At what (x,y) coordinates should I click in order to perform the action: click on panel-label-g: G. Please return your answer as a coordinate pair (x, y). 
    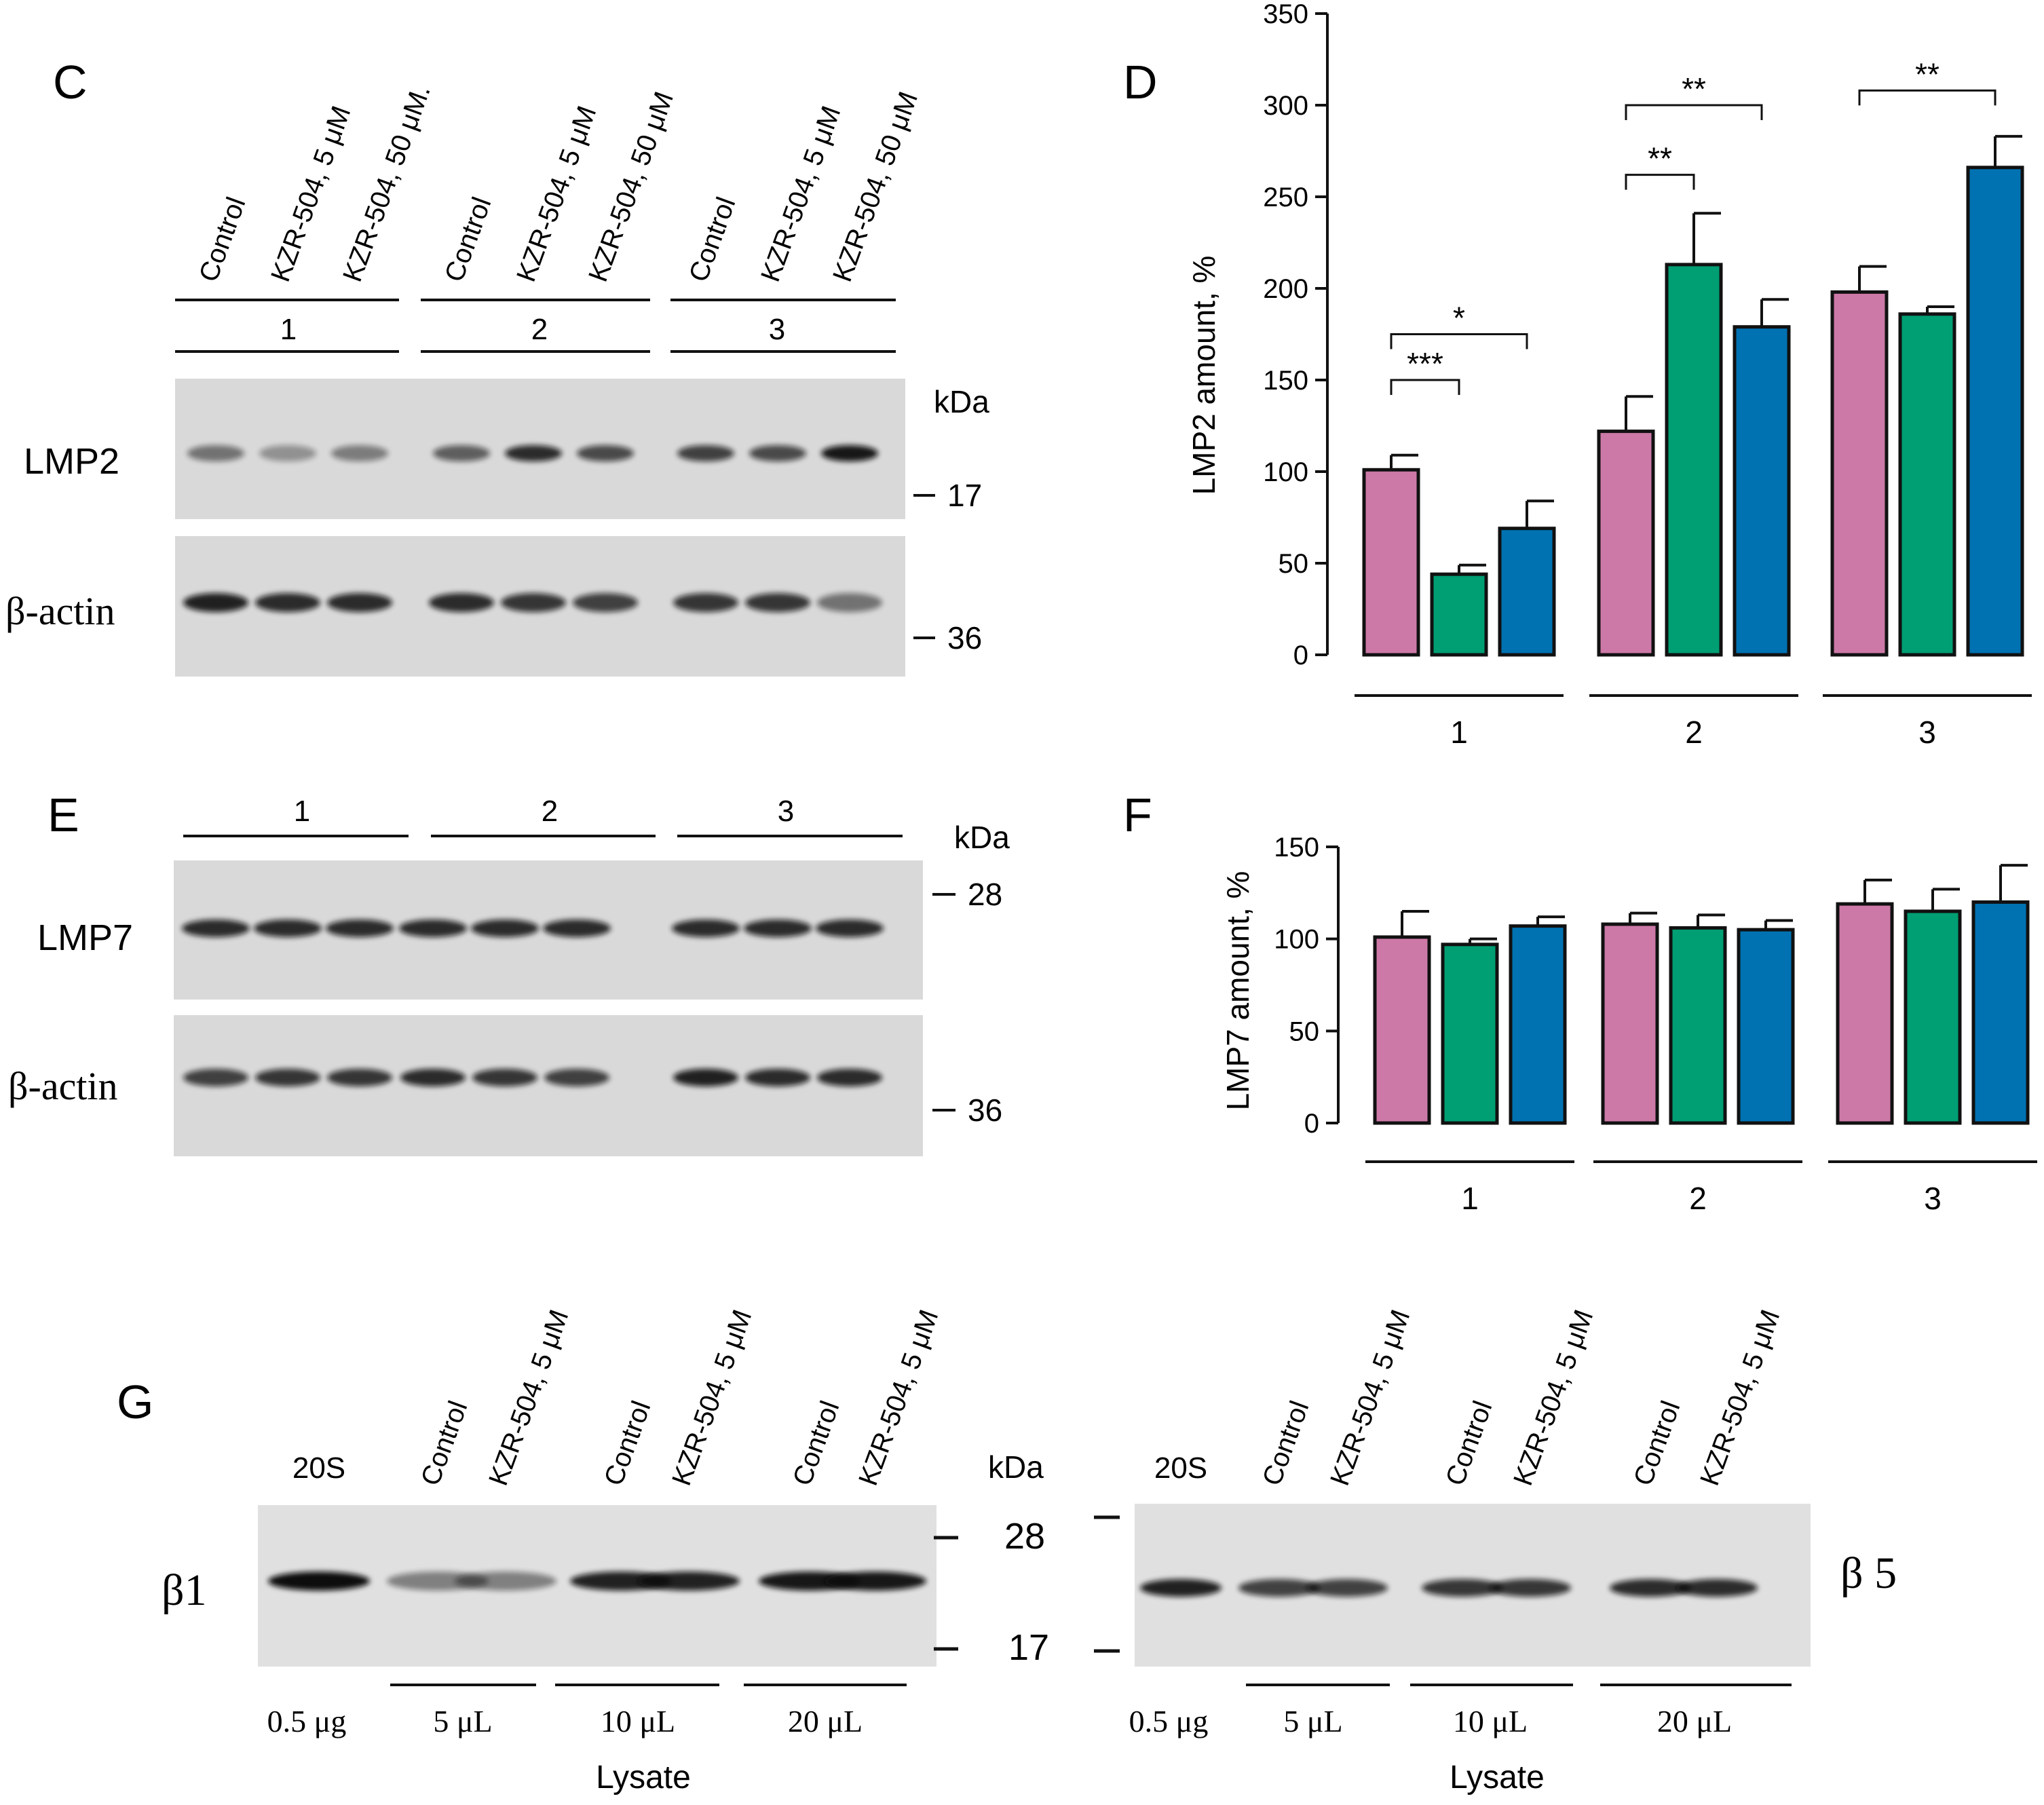
    Looking at the image, I should click on (135, 1402).